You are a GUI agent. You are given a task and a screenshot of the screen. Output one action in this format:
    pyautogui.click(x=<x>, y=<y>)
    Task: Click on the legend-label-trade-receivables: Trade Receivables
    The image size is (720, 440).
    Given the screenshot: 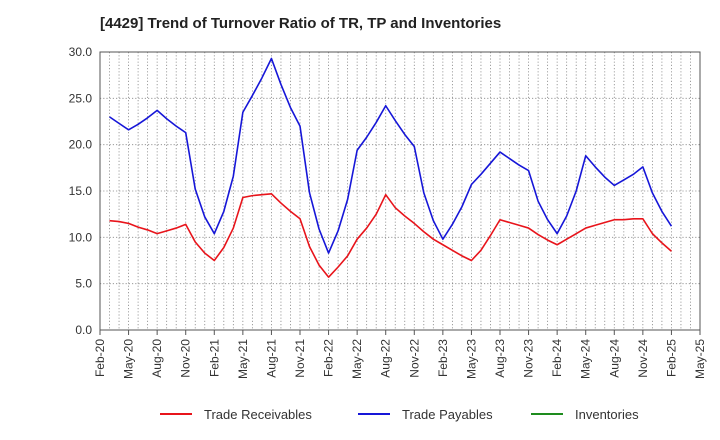 What is the action you would take?
    pyautogui.click(x=258, y=414)
    